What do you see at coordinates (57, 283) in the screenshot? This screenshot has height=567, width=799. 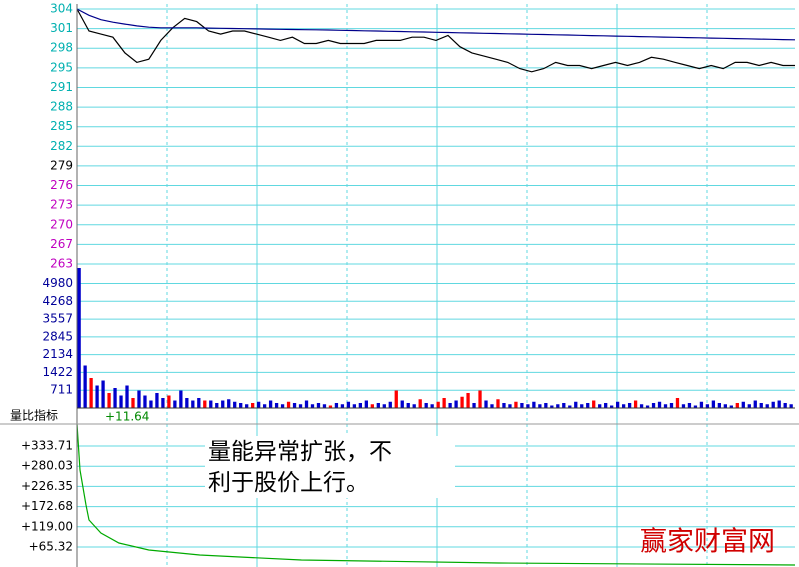 I see `y-tick-label: 4980` at bounding box center [57, 283].